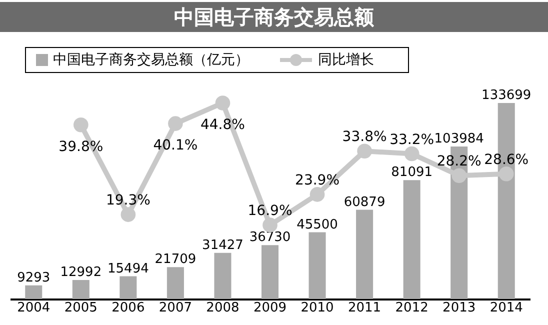 This screenshot has height=325, width=548. I want to click on data-label: 60879, so click(365, 202).